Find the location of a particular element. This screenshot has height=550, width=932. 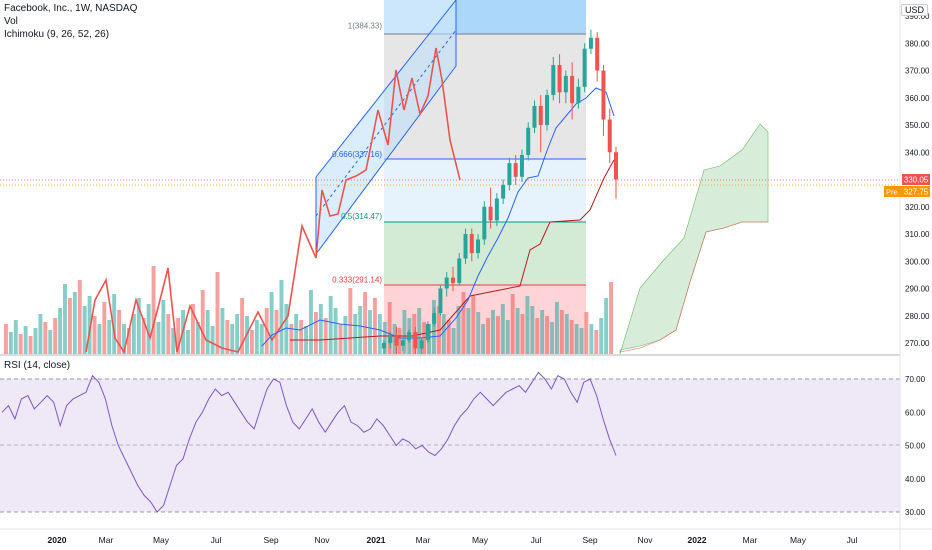

currency-button: USD is located at coordinates (914, 10).